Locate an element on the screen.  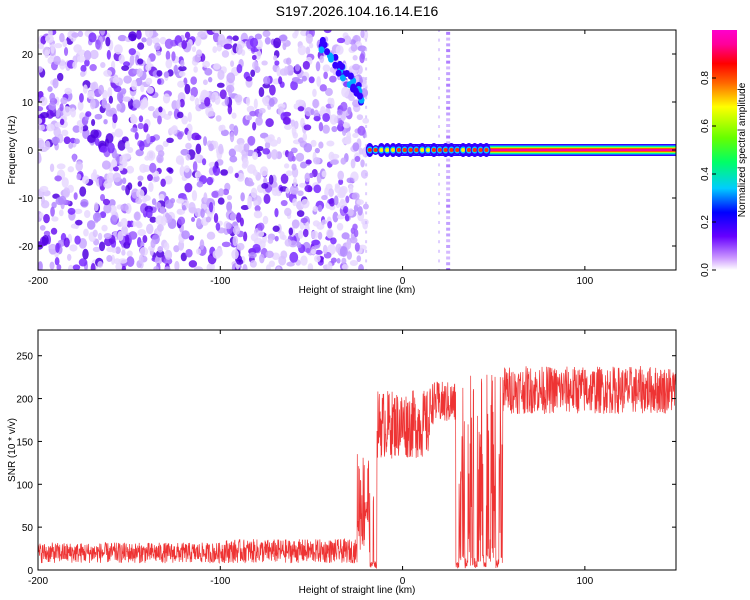
colorbar-tick-label: 0.6 is located at coordinates (705, 126).